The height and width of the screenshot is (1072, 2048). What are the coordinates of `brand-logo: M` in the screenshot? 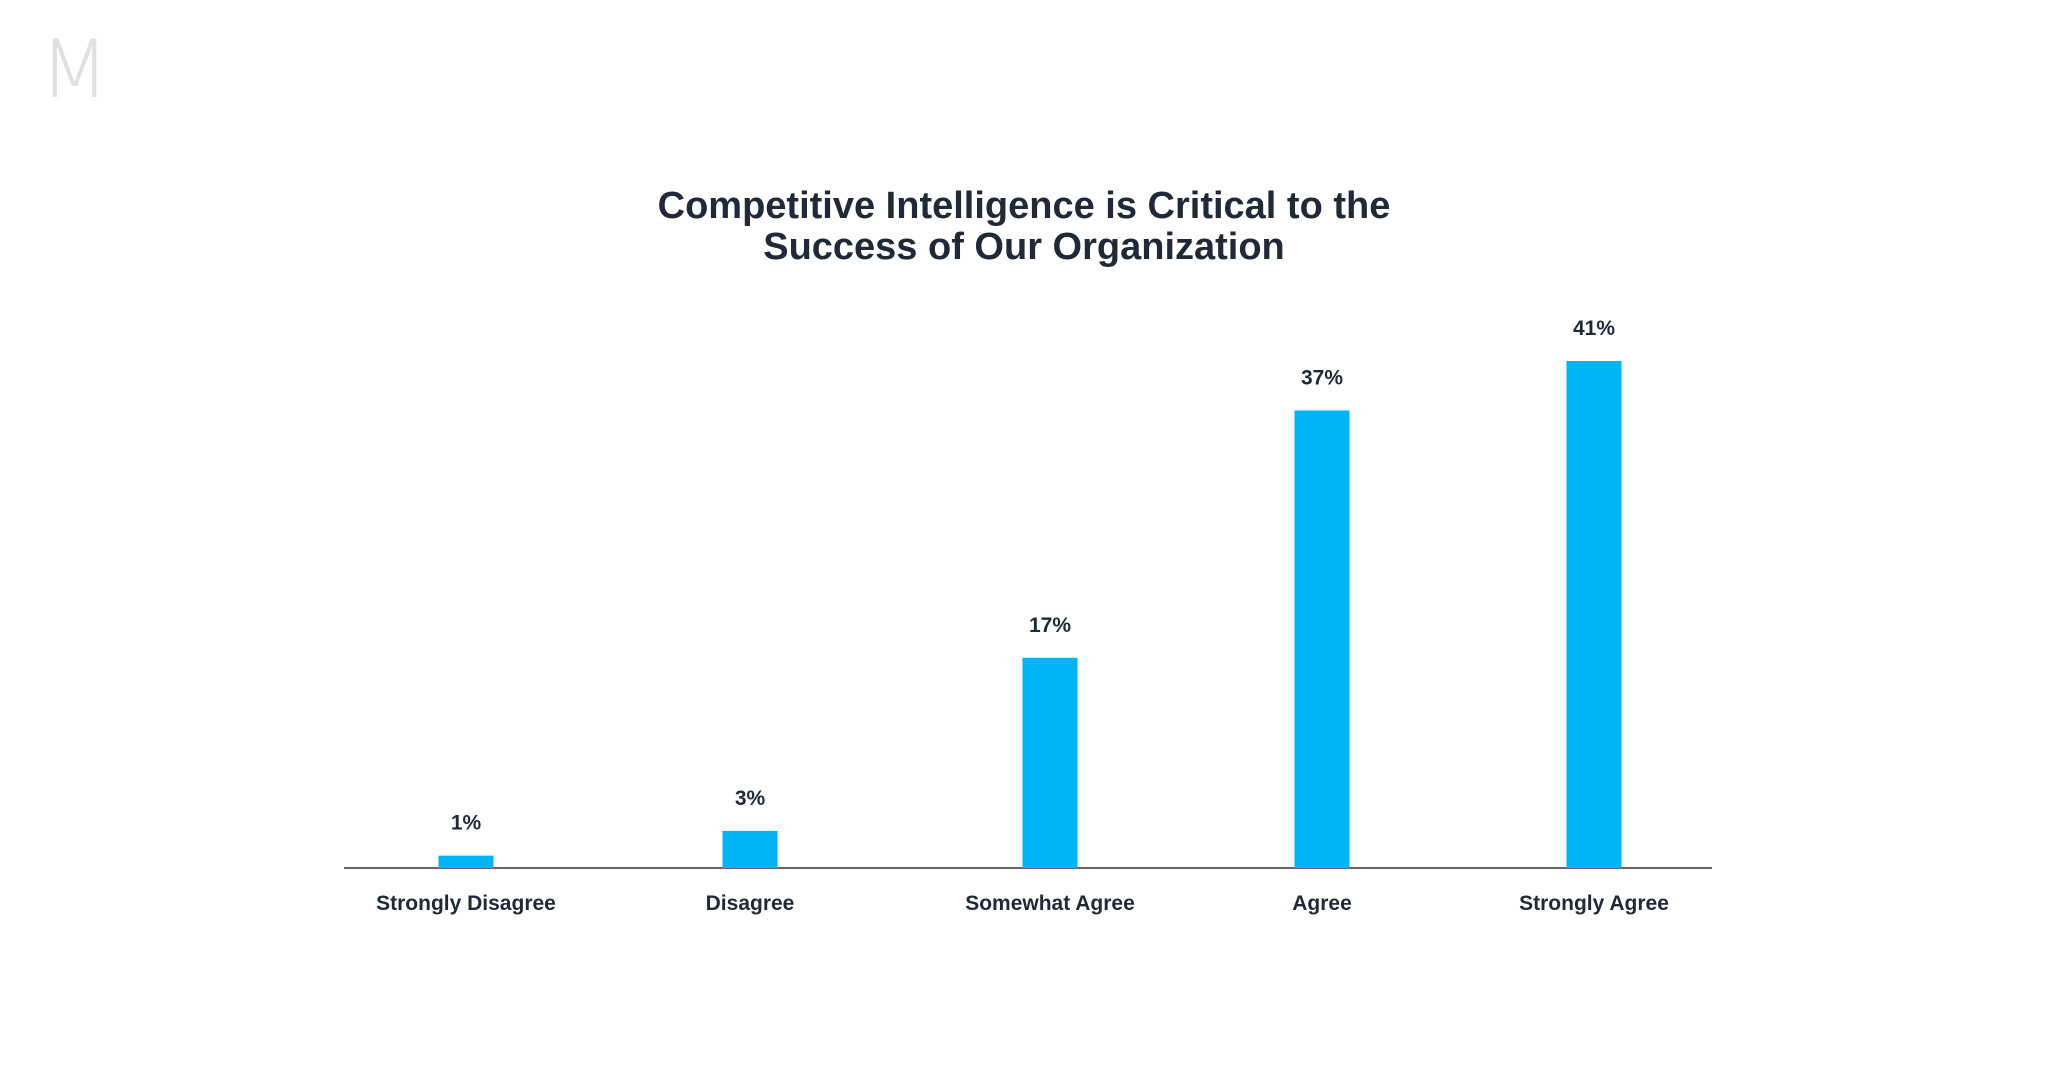 It's located at (74, 69).